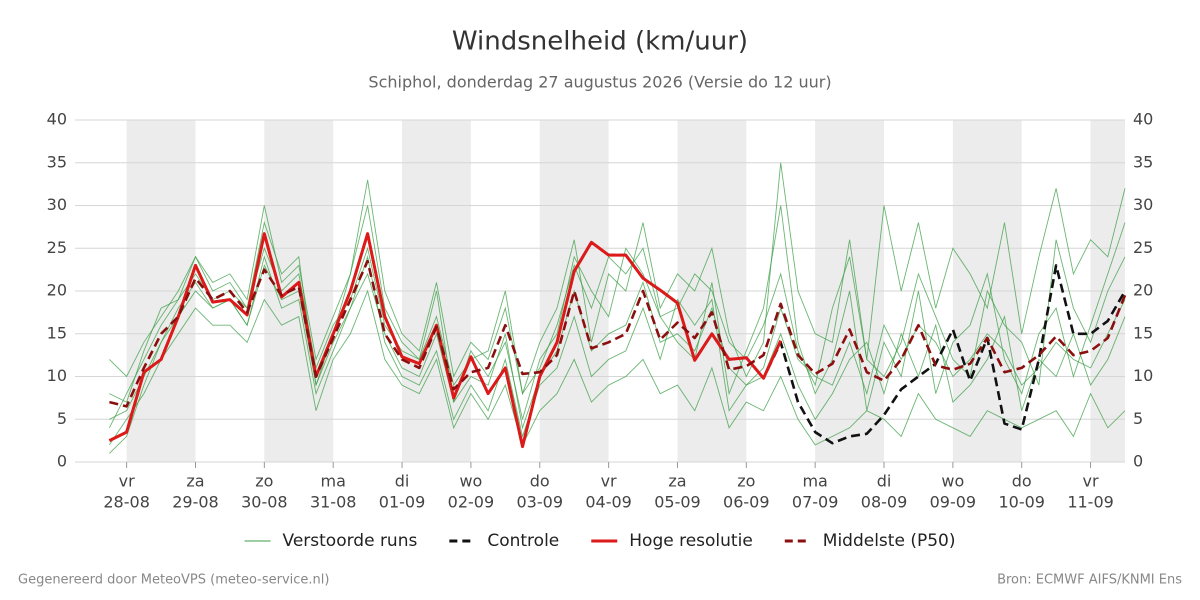 The image size is (1200, 600). What do you see at coordinates (746, 502) in the screenshot?
I see `x-tick-label: 06-09` at bounding box center [746, 502].